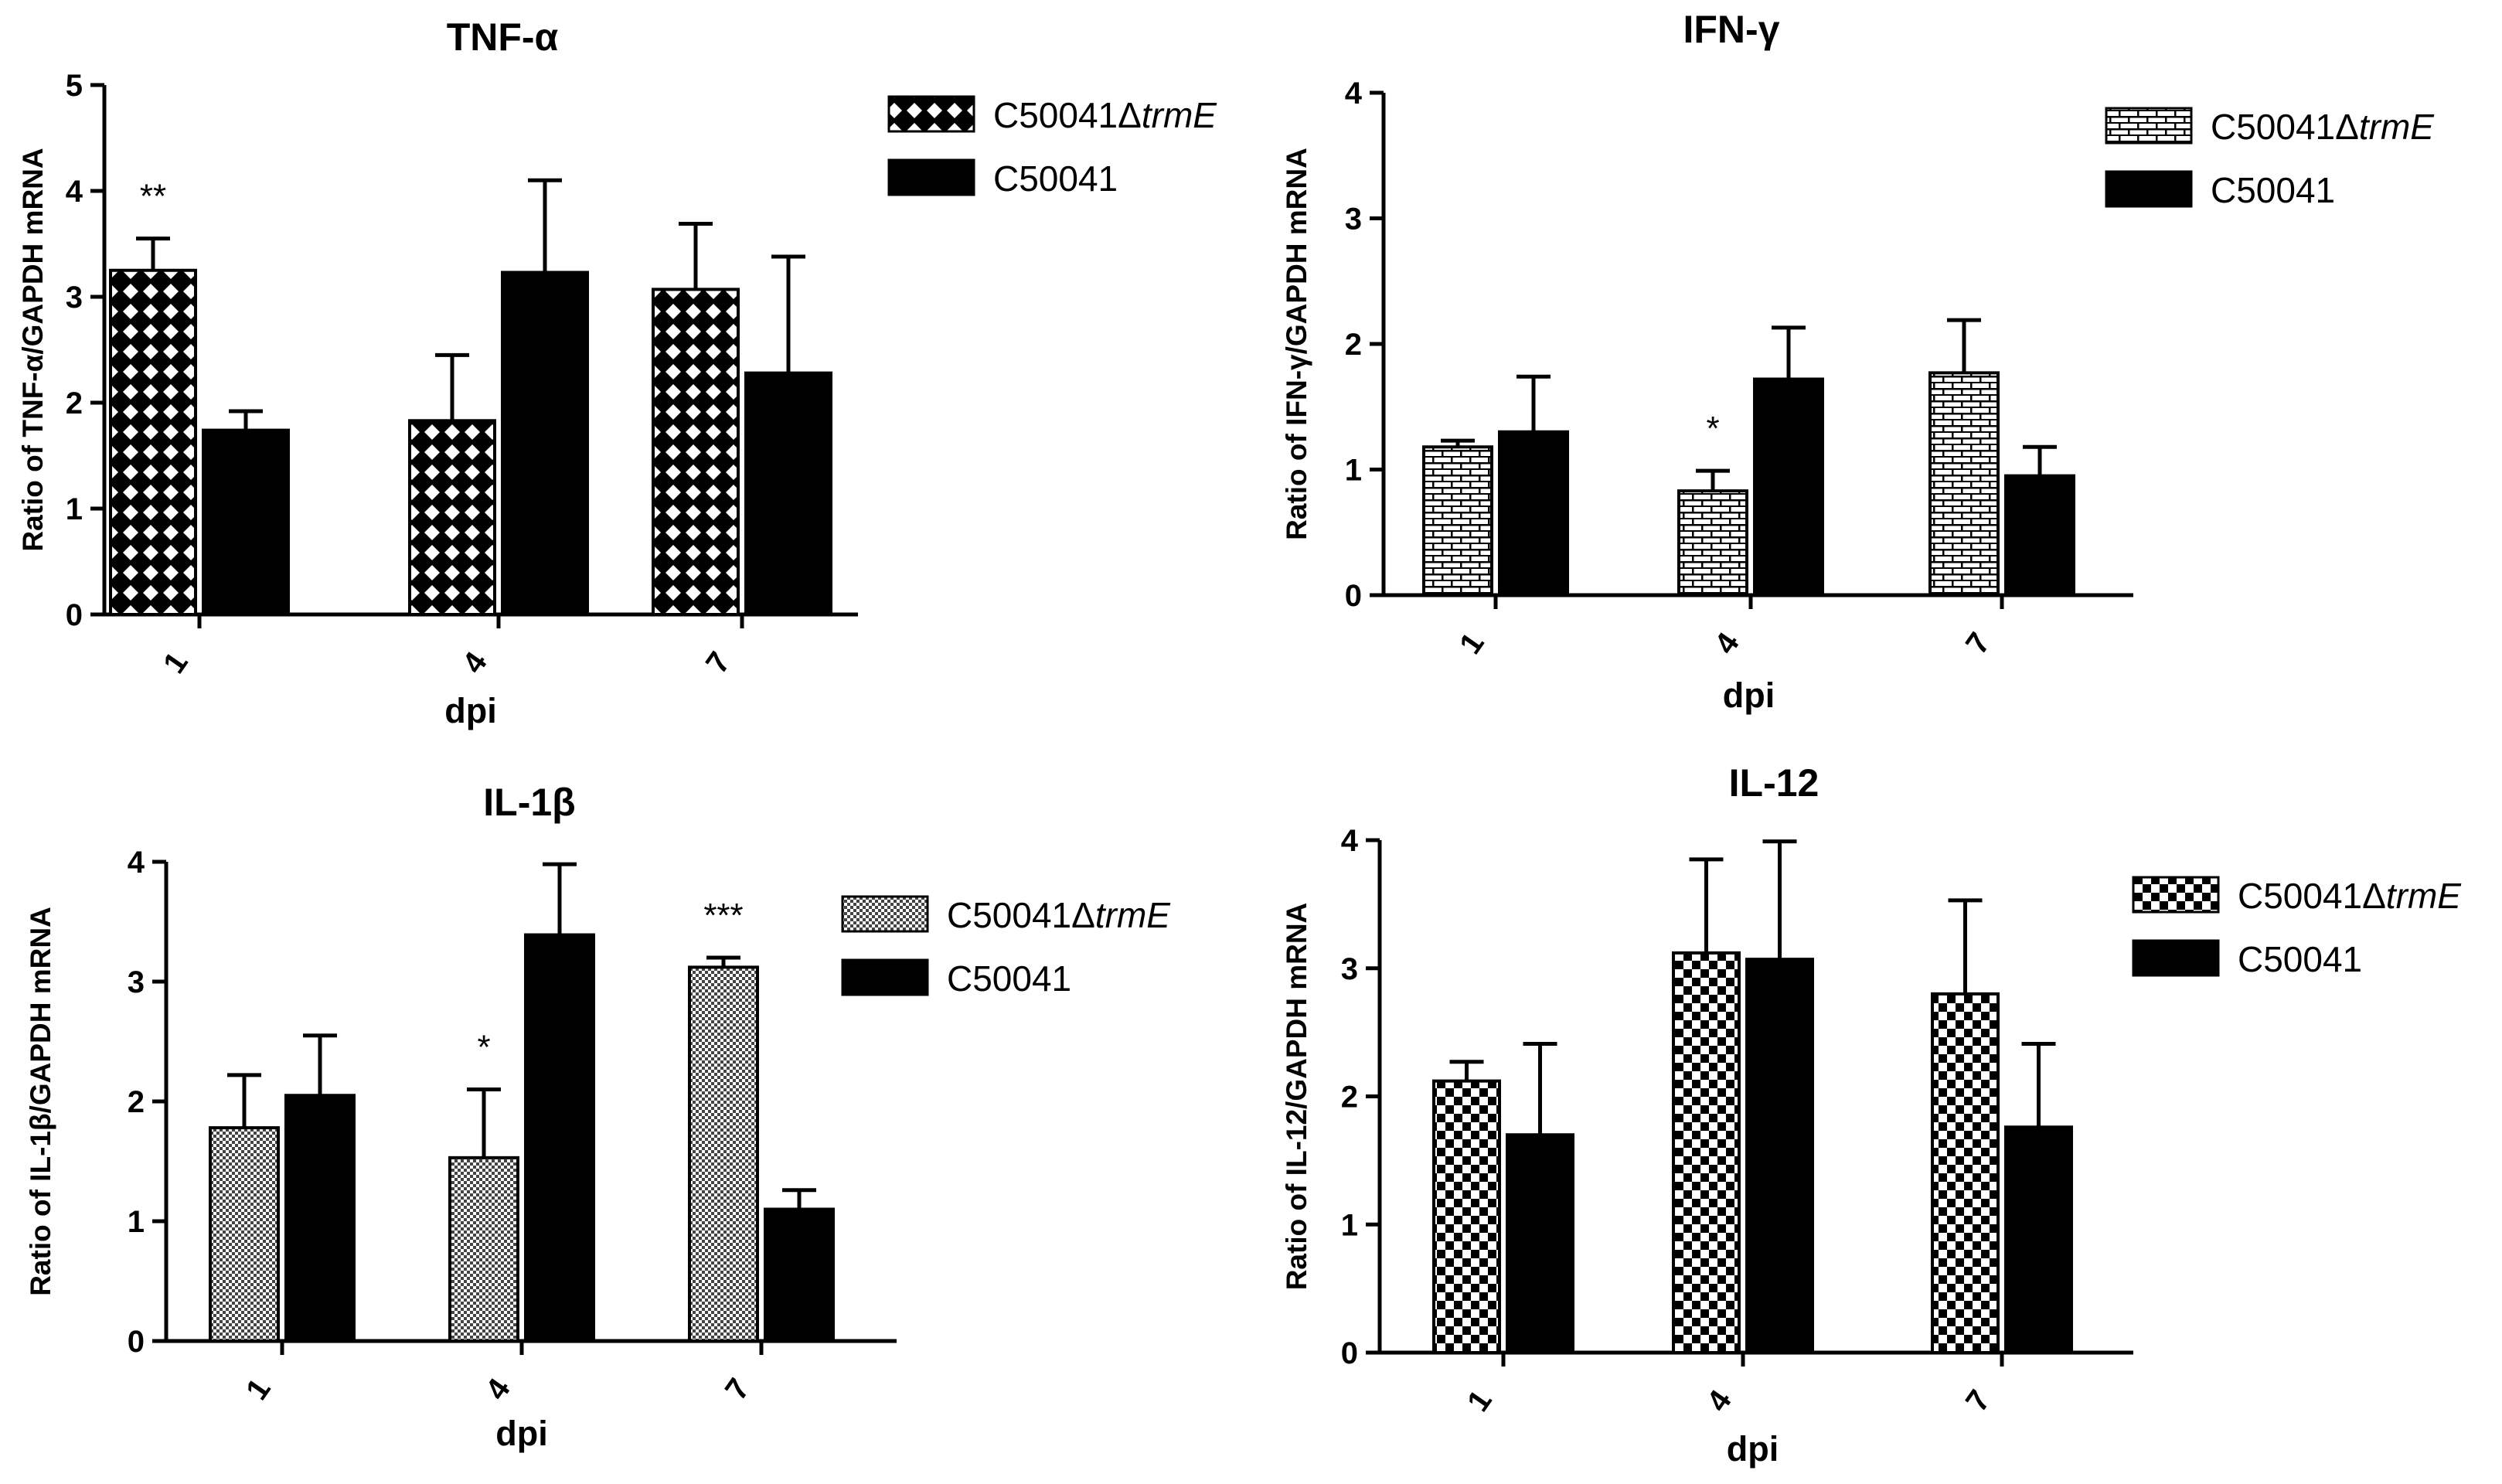  Describe the element at coordinates (503, 37) in the screenshot. I see `chart-title: TNF-α` at that location.